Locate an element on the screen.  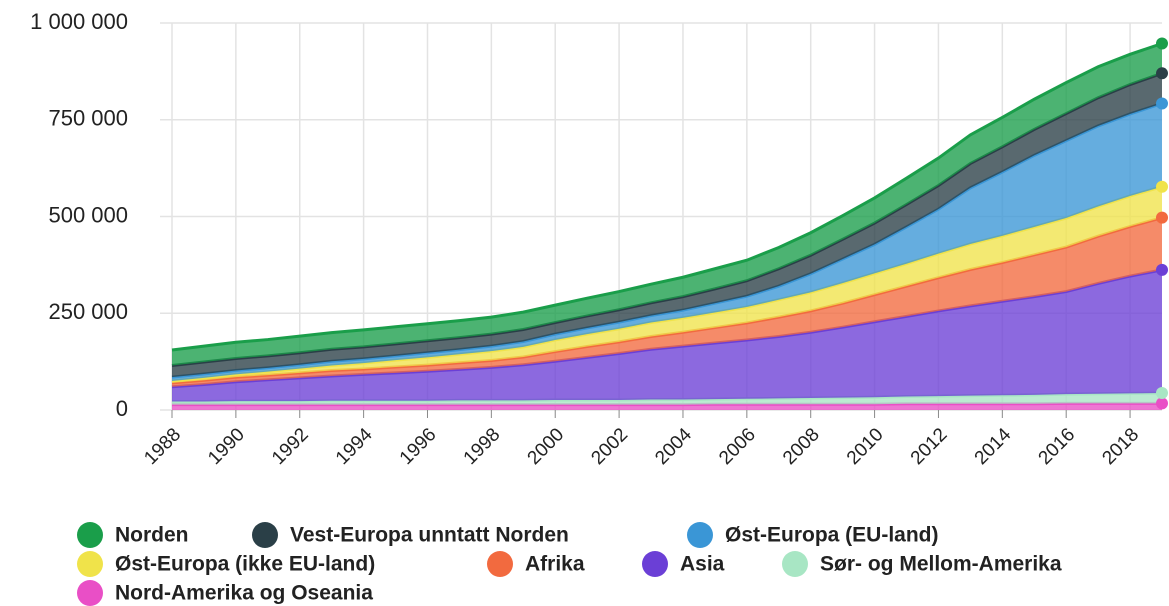
x-tick-label: 2018 is located at coordinates (1120, 446).